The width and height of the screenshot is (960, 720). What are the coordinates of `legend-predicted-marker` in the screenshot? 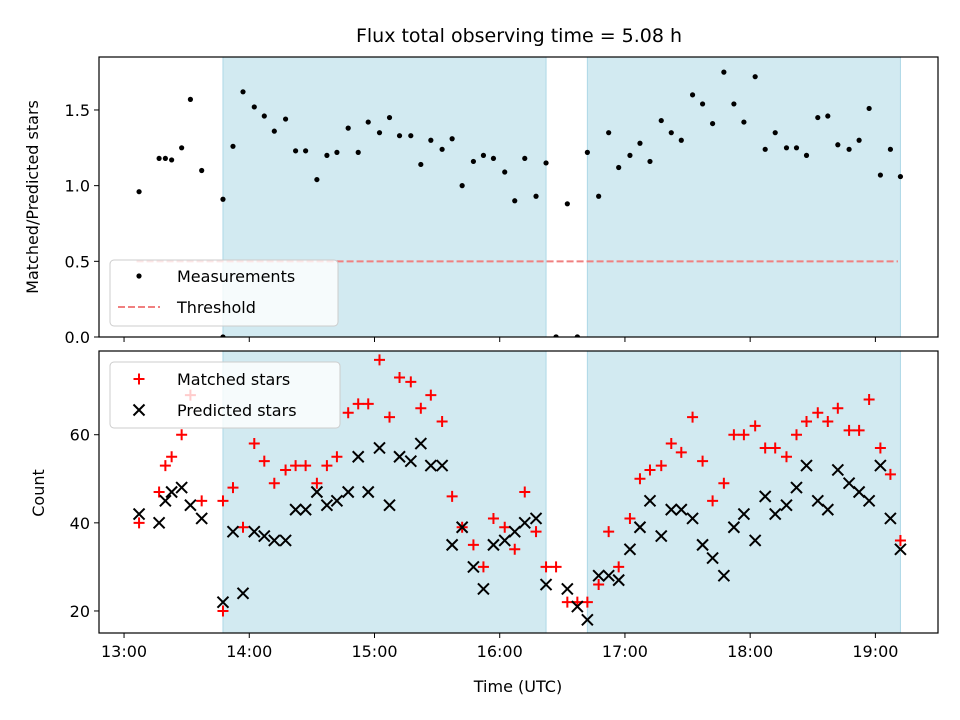 It's located at (139, 410).